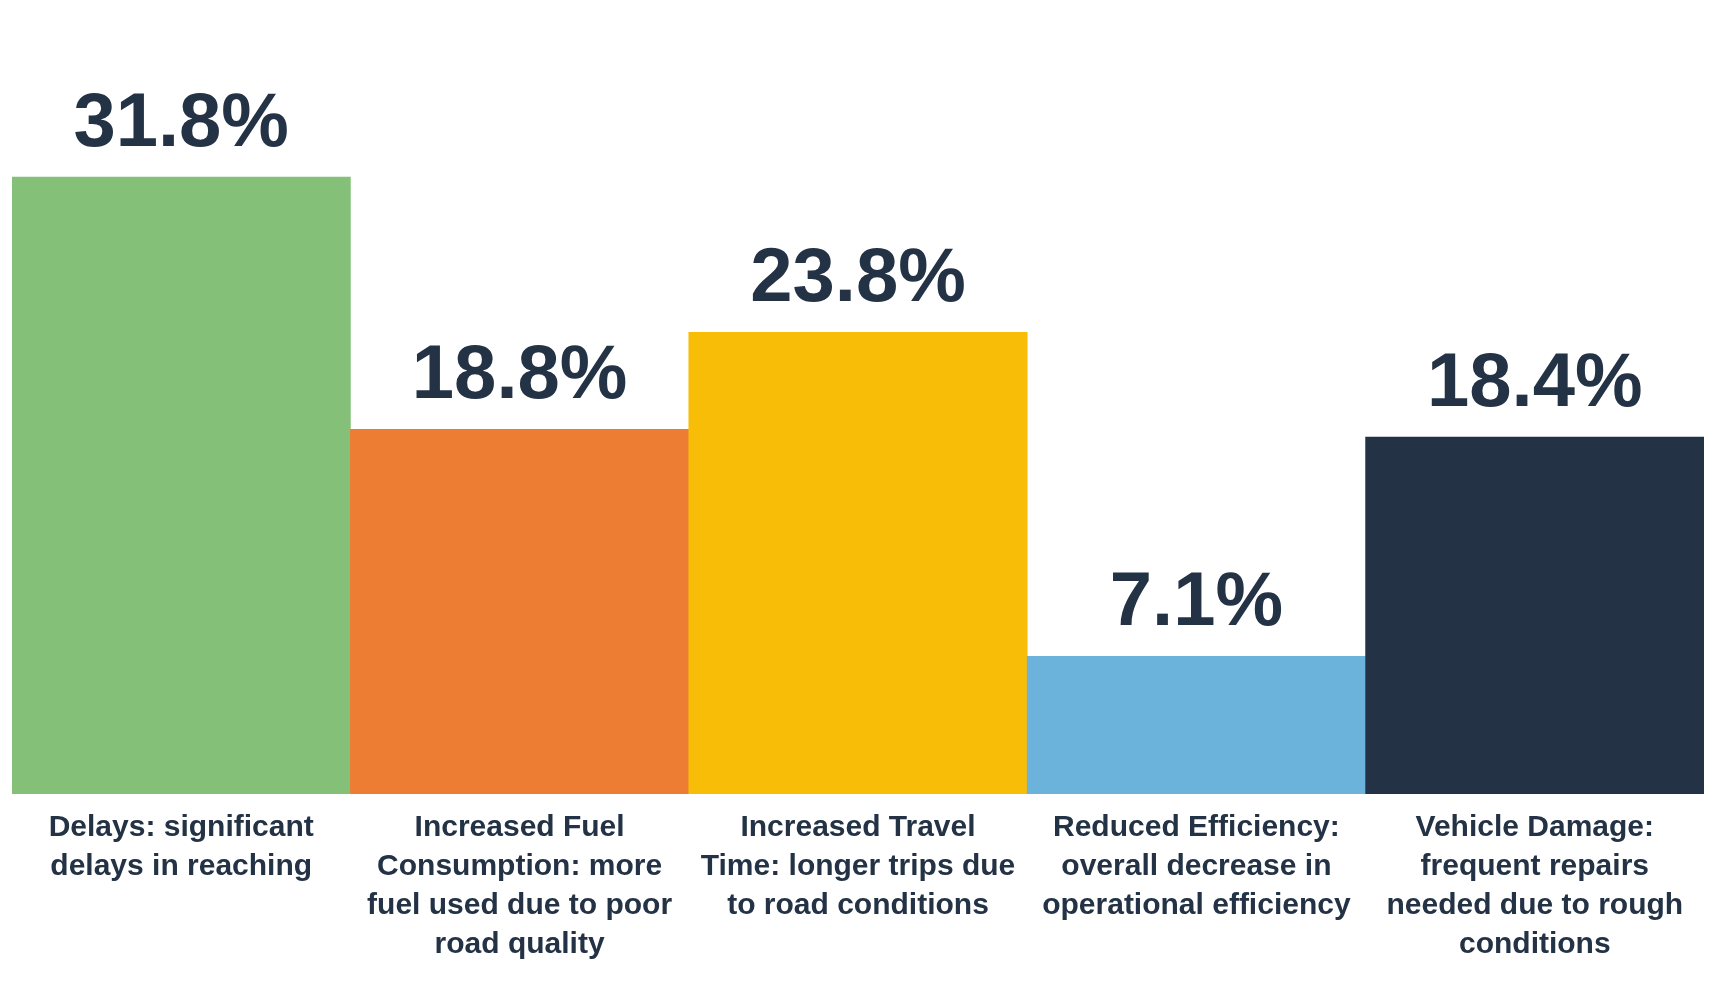  What do you see at coordinates (520, 883) in the screenshot?
I see `x-tick-label: Increased Fuel Consumption: more fuel used due to poor road quality` at bounding box center [520, 883].